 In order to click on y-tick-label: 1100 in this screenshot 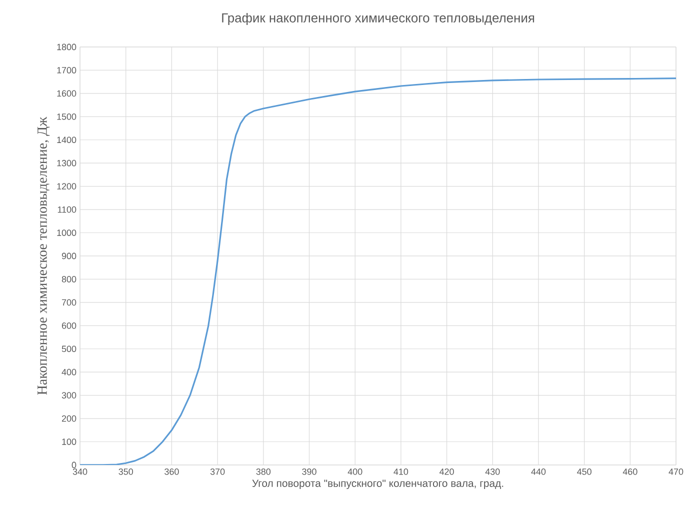, I will do `click(67, 209)`.